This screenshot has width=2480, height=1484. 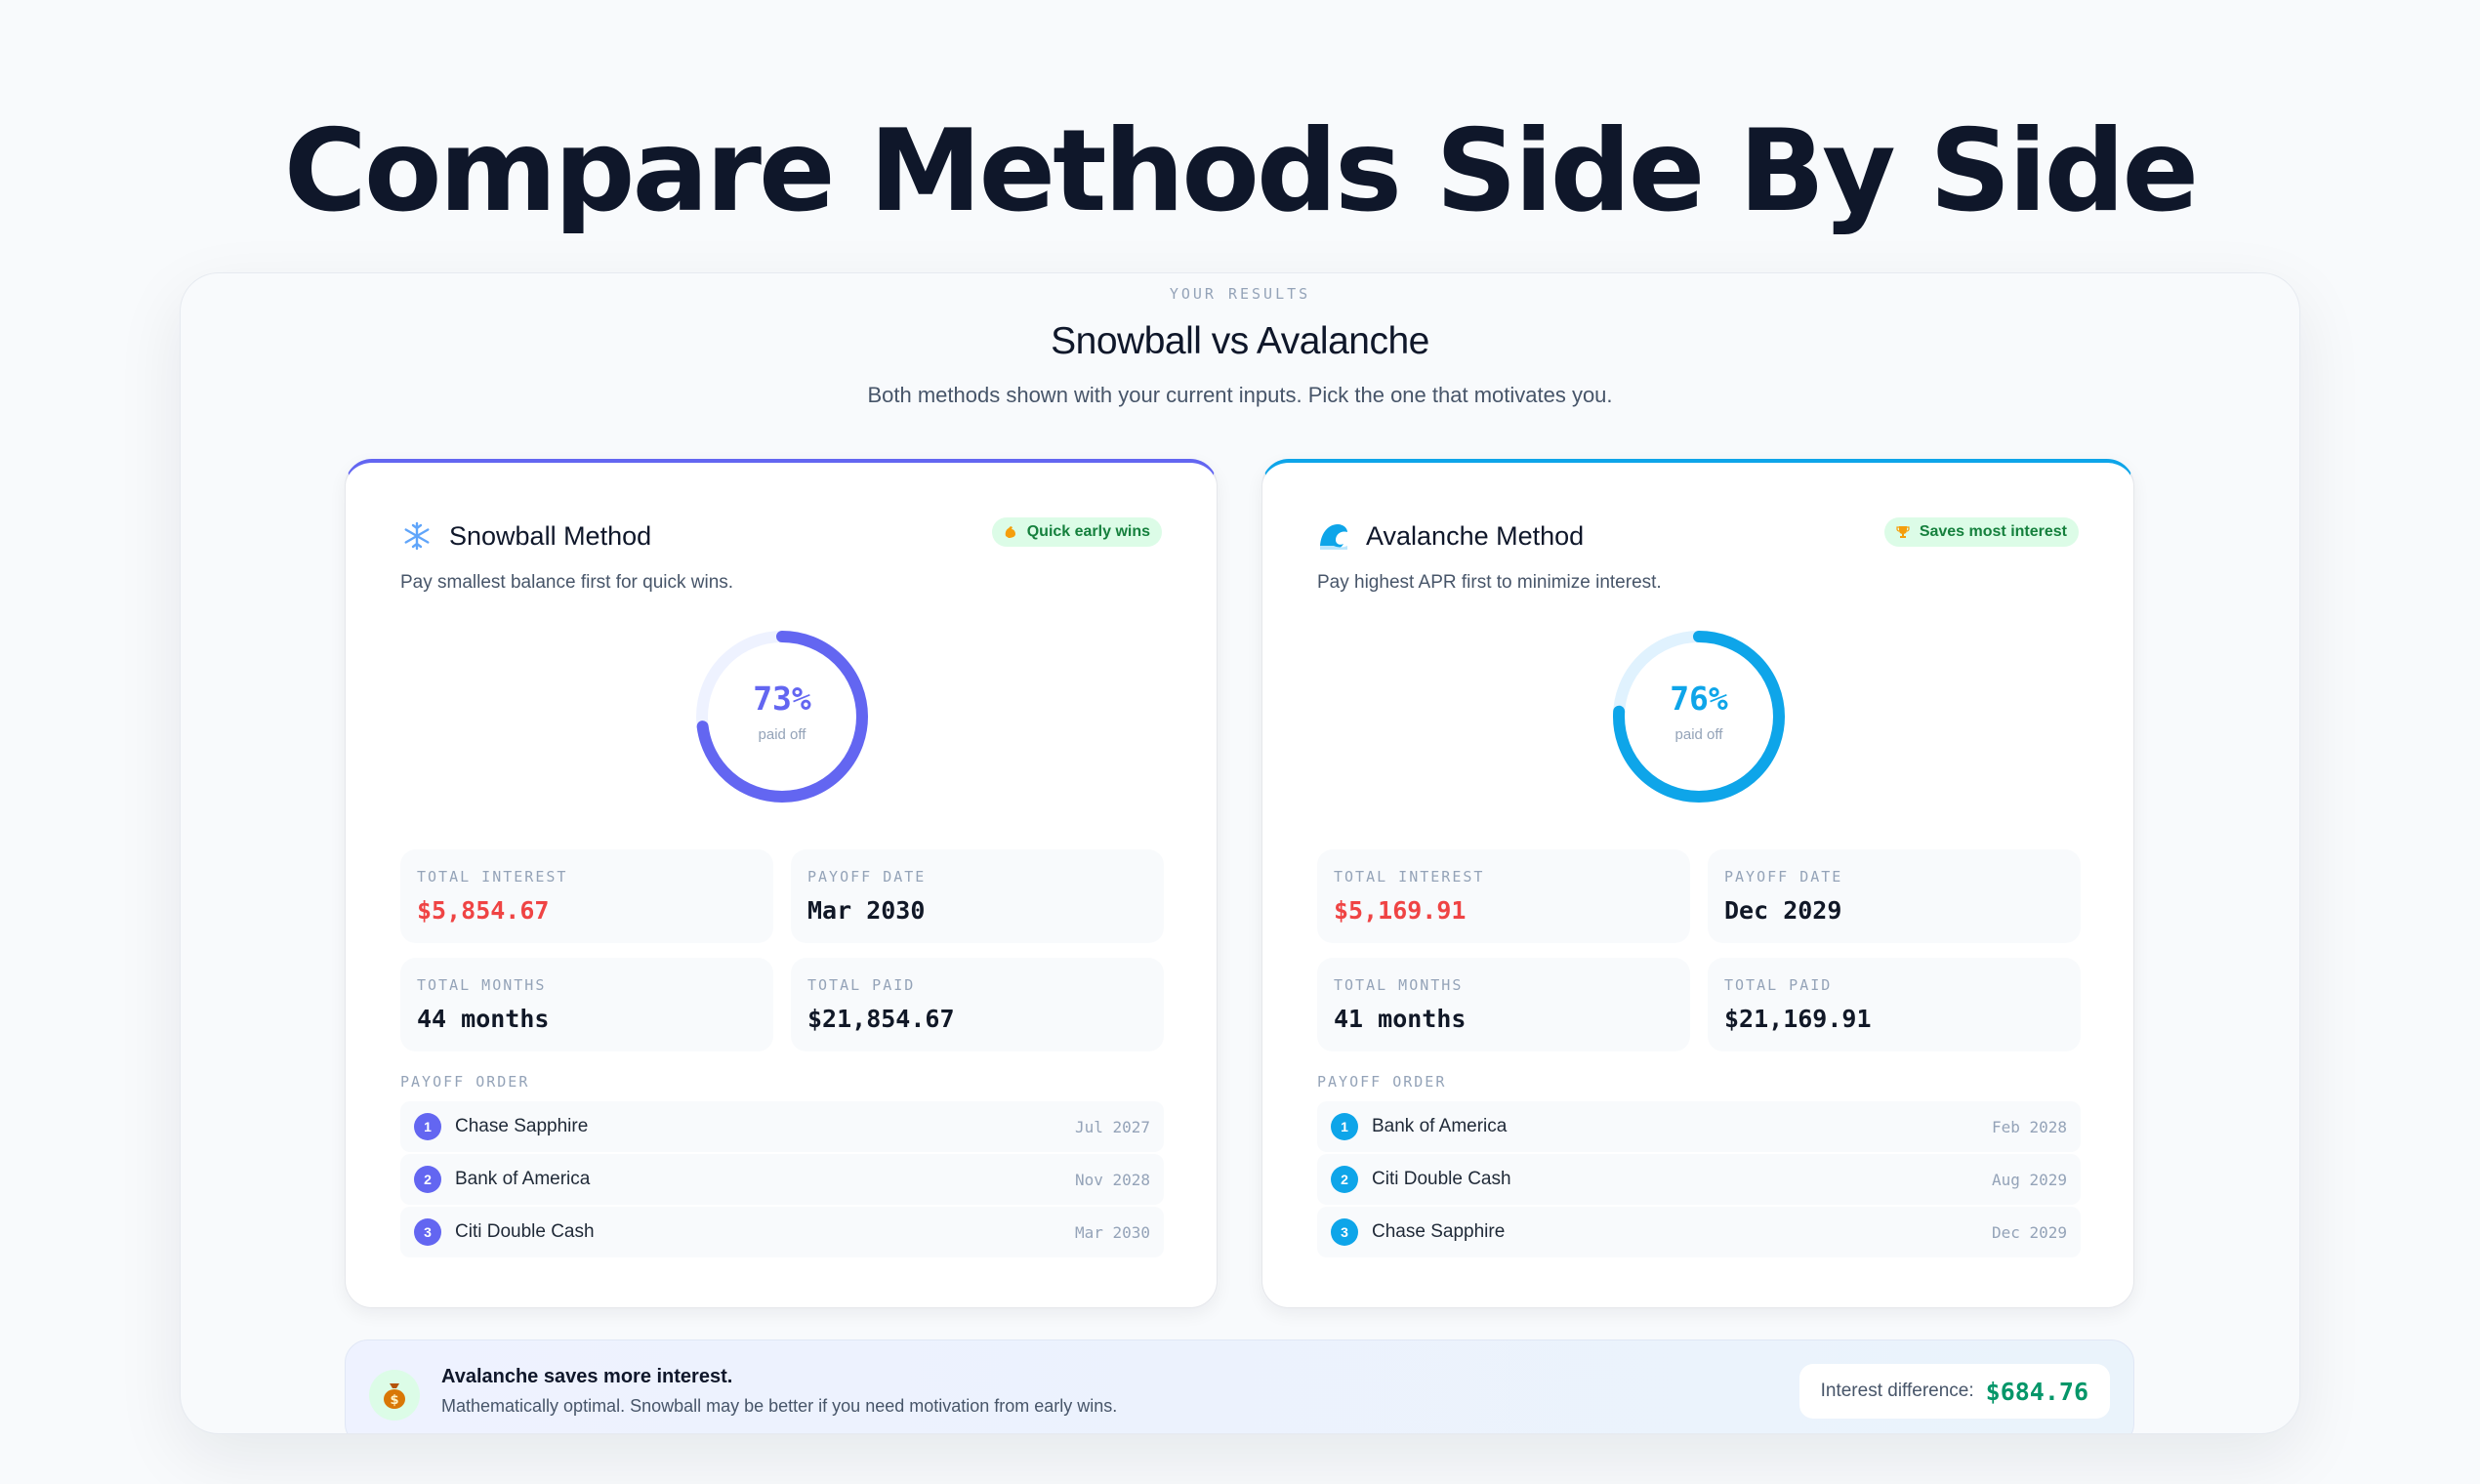 I want to click on order-date: Aug 2029, so click(x=2029, y=1179).